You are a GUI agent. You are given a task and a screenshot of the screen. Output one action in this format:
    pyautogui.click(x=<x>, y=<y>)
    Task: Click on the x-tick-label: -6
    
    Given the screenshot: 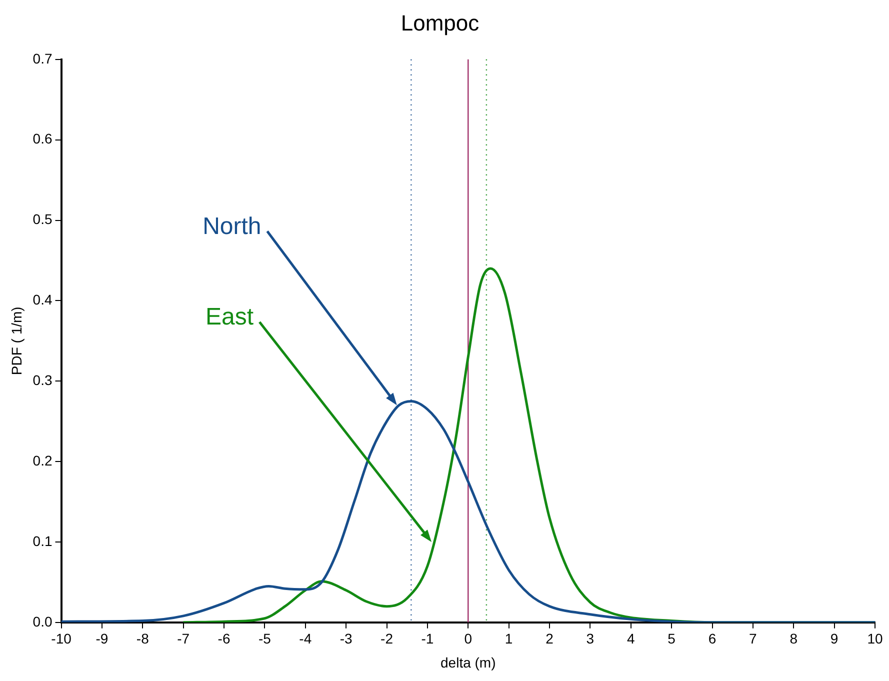 What is the action you would take?
    pyautogui.click(x=224, y=638)
    